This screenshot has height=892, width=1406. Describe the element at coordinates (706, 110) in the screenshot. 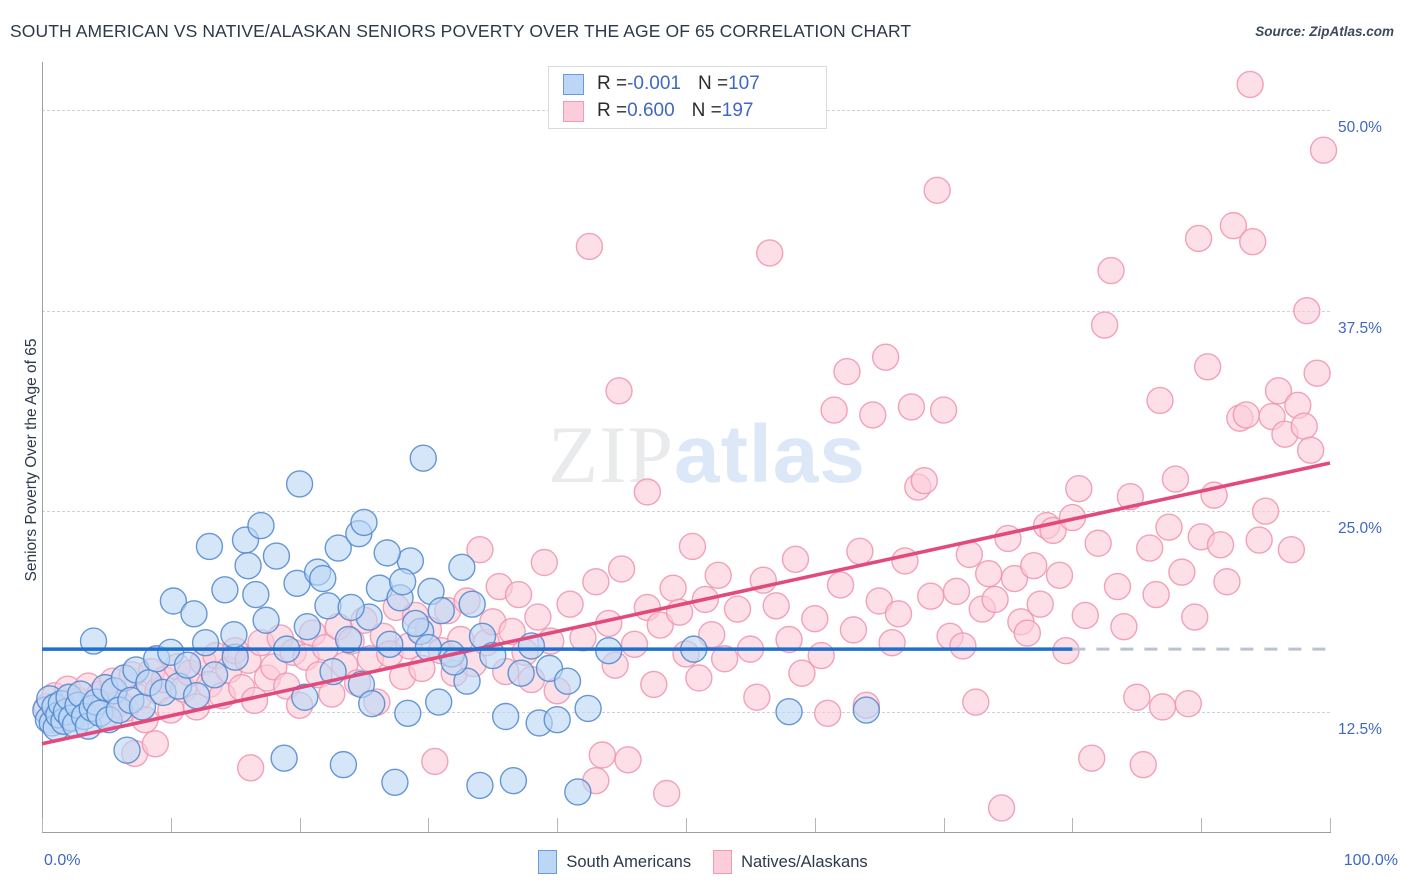

I see `legend-n-label-1: N =` at that location.